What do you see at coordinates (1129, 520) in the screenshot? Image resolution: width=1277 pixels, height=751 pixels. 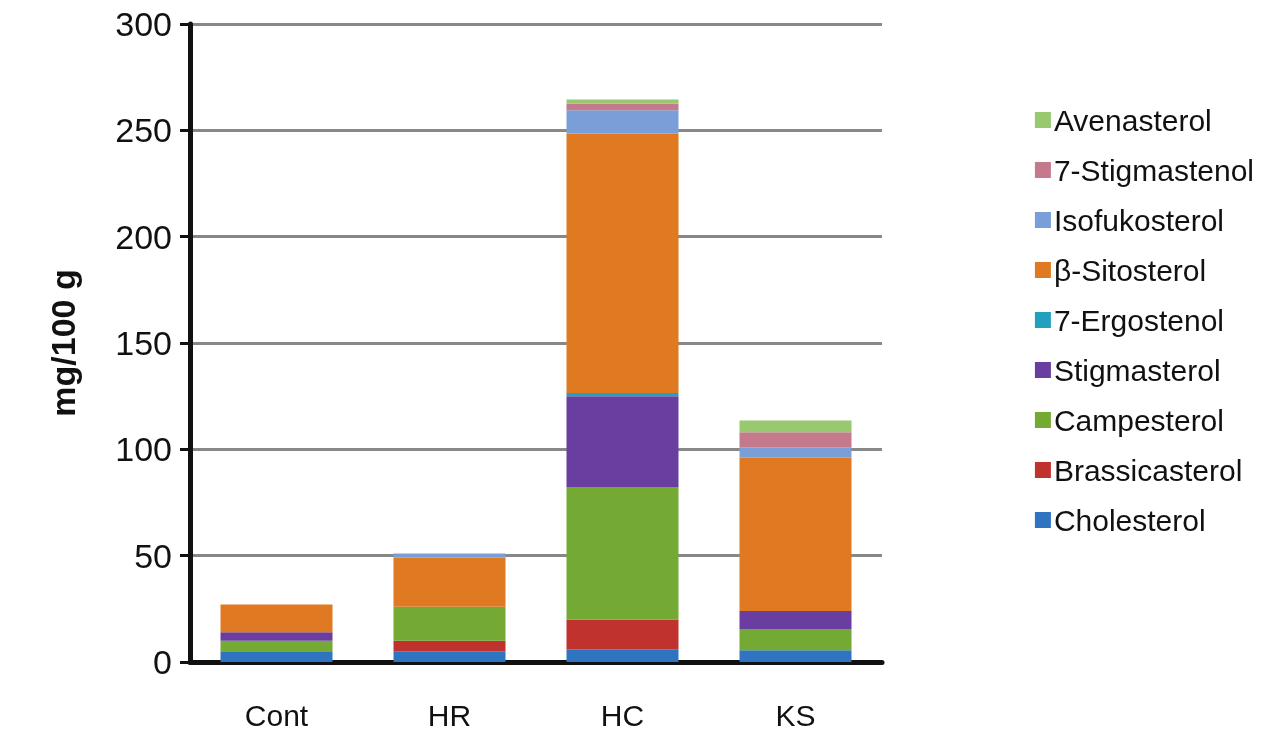 I see `legend-label: Cholesterol` at bounding box center [1129, 520].